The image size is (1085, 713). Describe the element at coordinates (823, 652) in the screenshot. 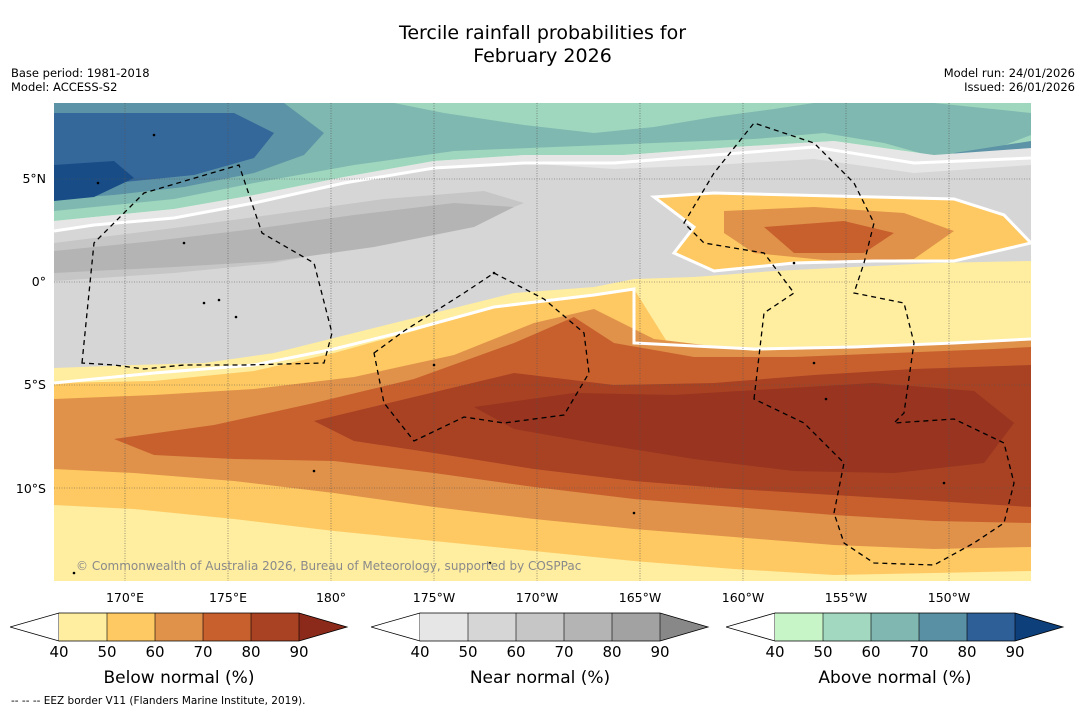

I see `cb-above-tick-50: 50` at that location.